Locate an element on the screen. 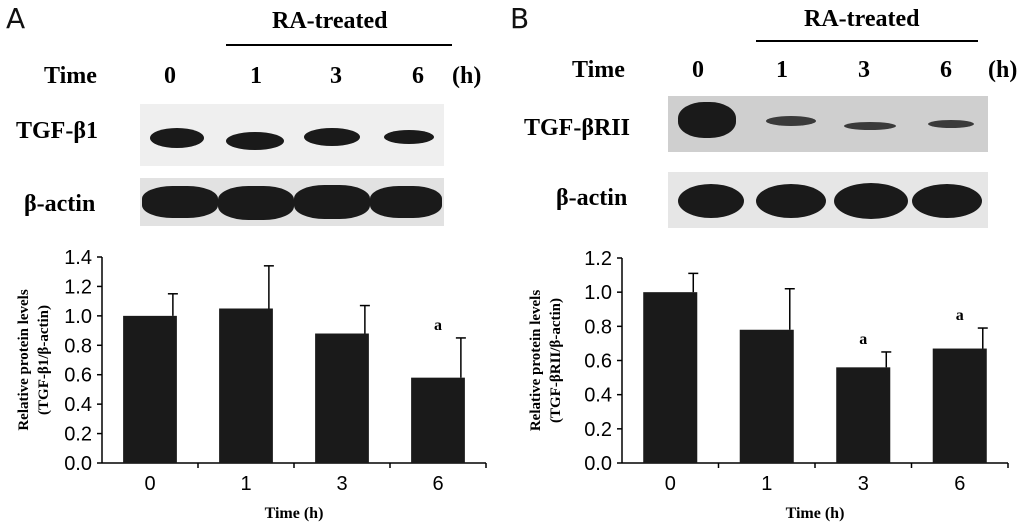  panel-a-lane-1: 1 is located at coordinates (256, 76).